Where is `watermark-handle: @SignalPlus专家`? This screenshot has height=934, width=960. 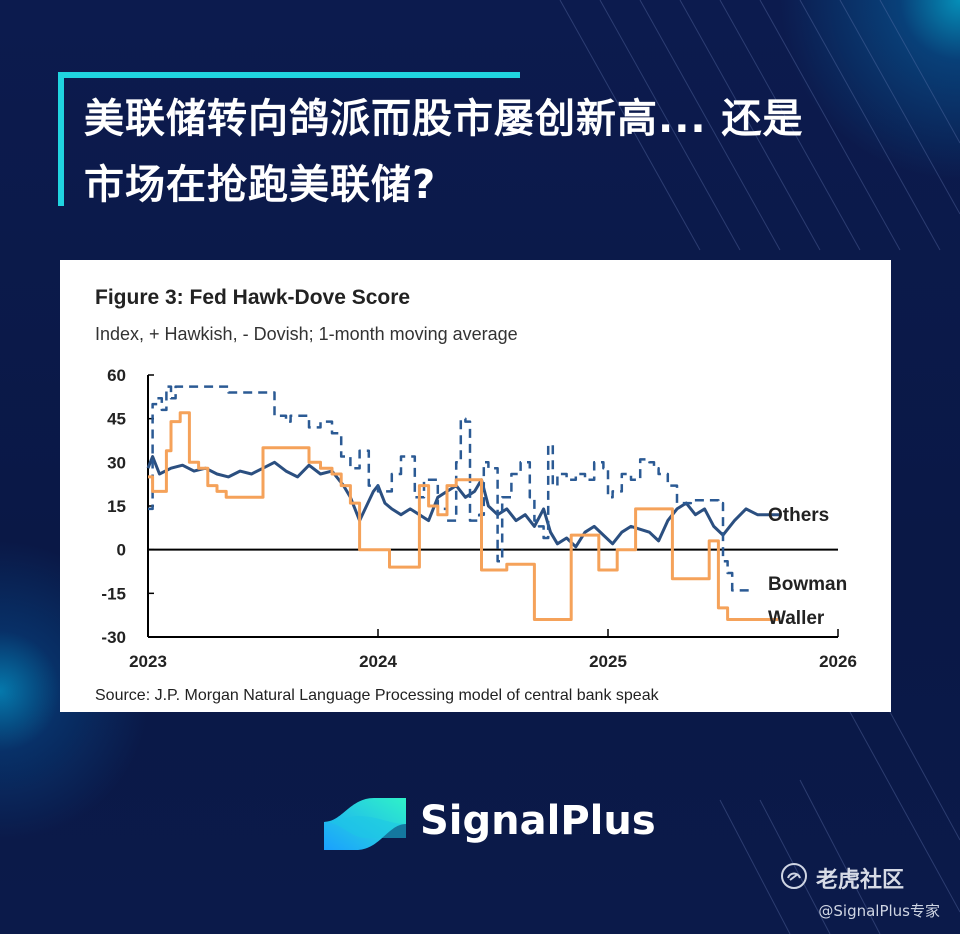 watermark-handle: @SignalPlus专家 is located at coordinates (879, 911).